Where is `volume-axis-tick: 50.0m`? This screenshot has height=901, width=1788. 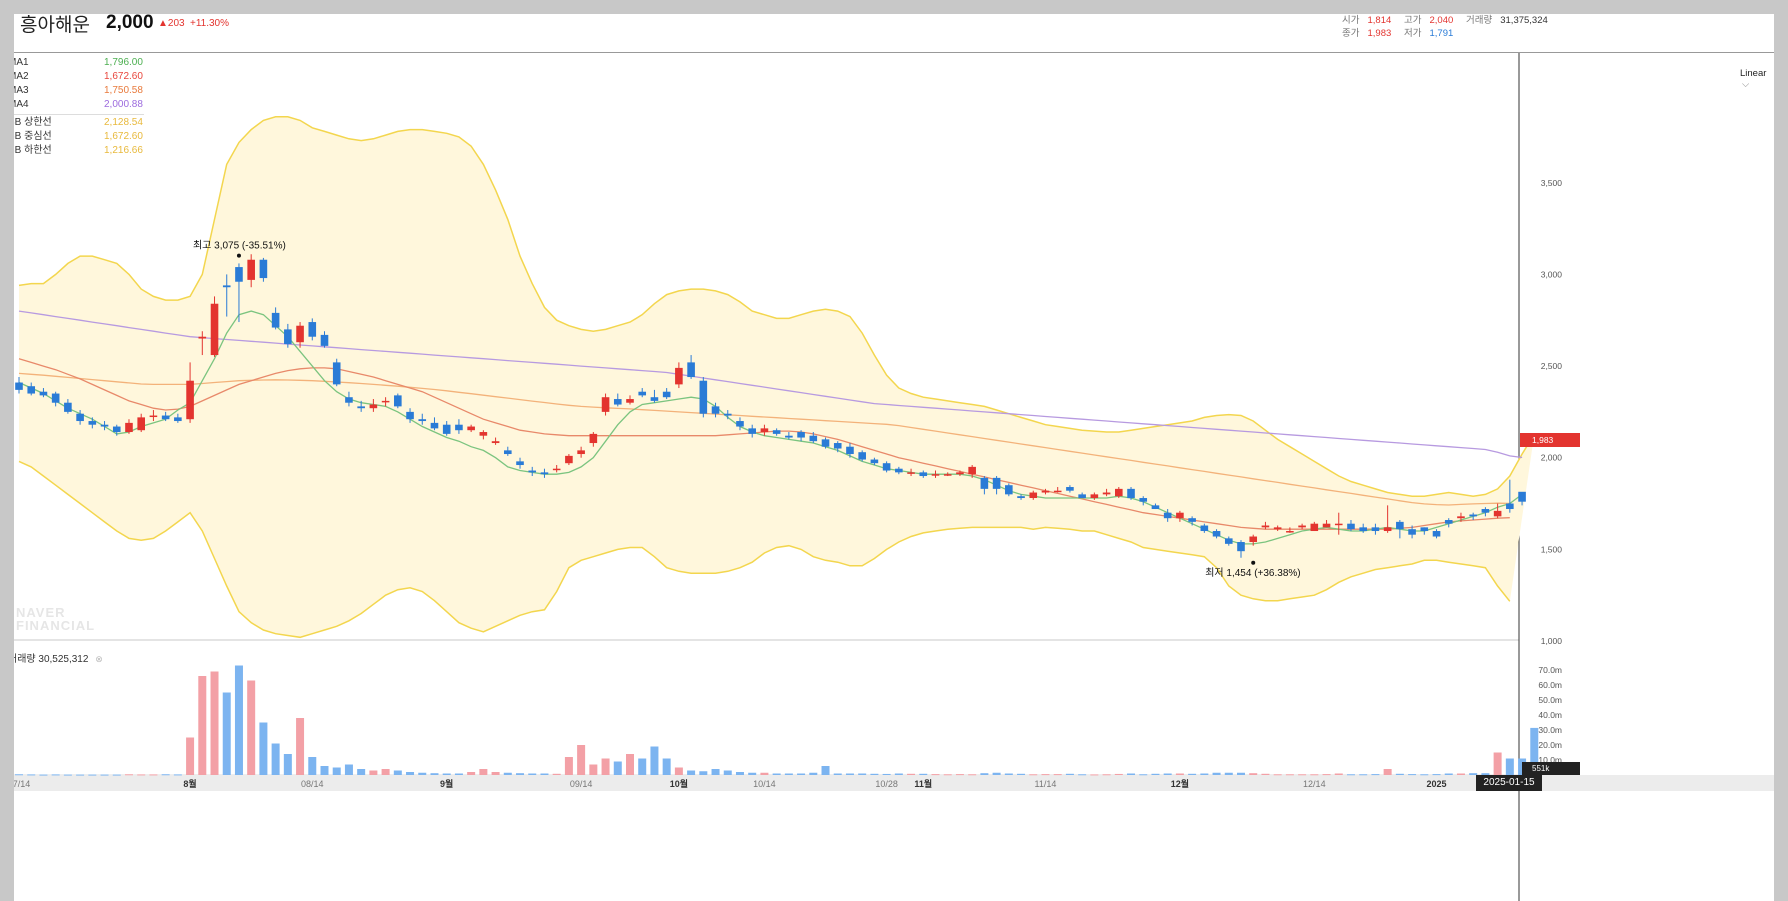
volume-axis-tick: 50.0m is located at coordinates (1550, 700).